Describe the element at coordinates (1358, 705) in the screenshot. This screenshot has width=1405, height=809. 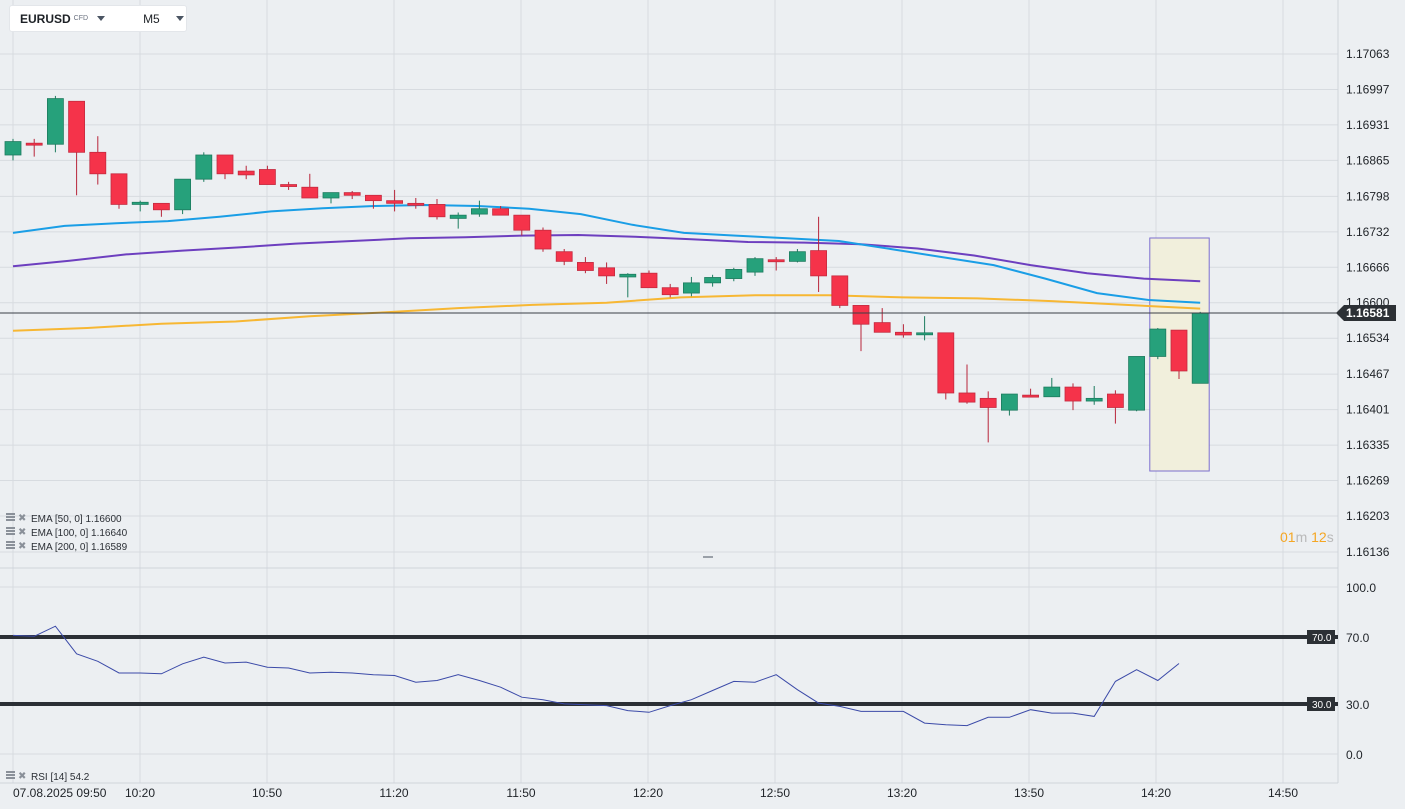
I see `rsi-tick-30: 30.0` at that location.